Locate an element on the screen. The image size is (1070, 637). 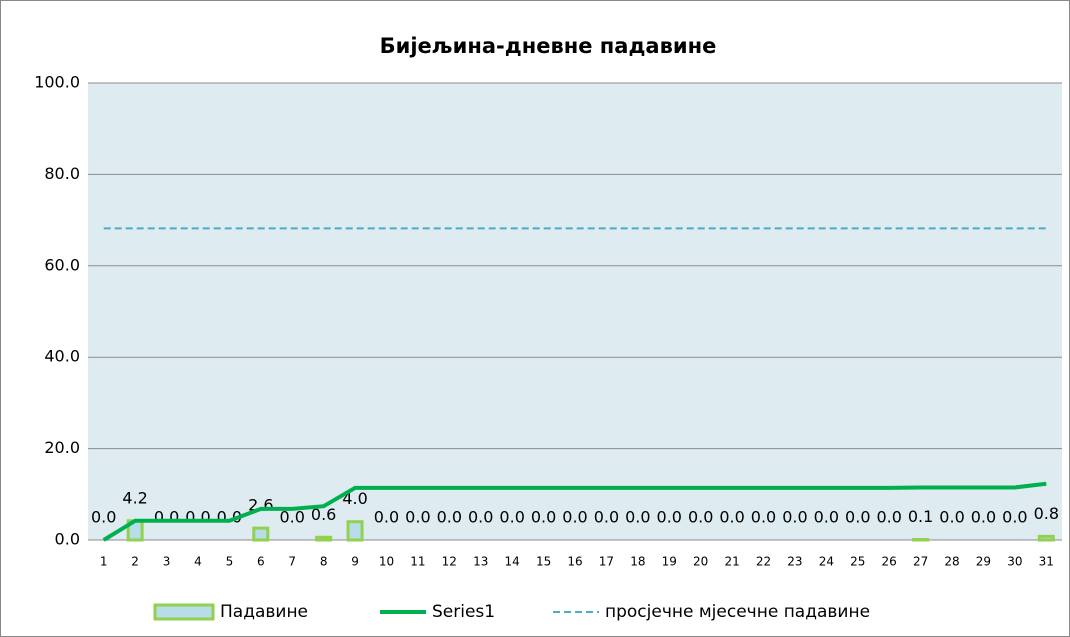
x-tick-label: 21 is located at coordinates (731, 562).